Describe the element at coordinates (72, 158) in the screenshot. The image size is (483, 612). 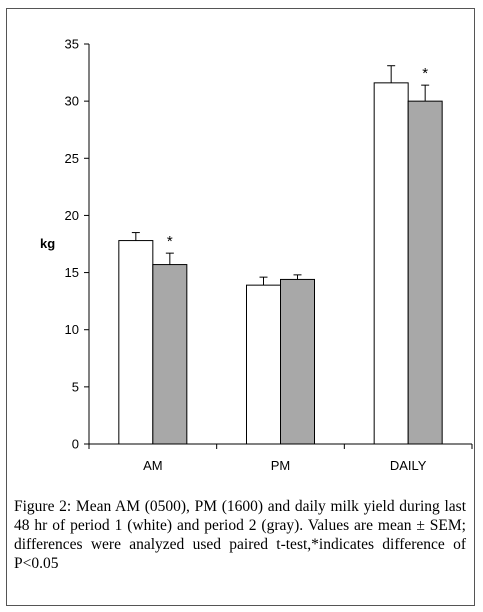
I see `y-tick-label: 25` at that location.